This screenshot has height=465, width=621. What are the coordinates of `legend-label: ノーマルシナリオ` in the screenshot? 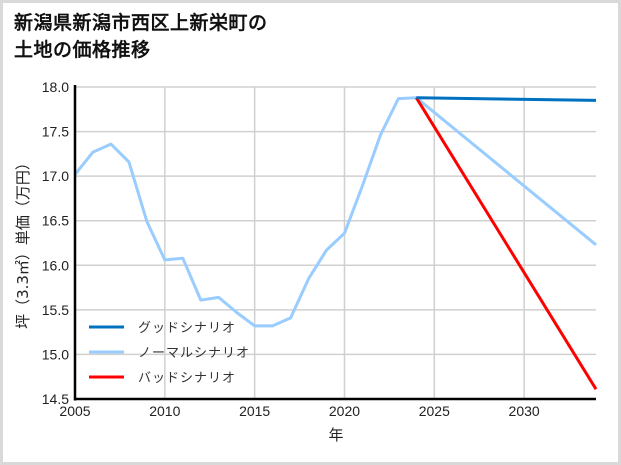 It's located at (194, 353).